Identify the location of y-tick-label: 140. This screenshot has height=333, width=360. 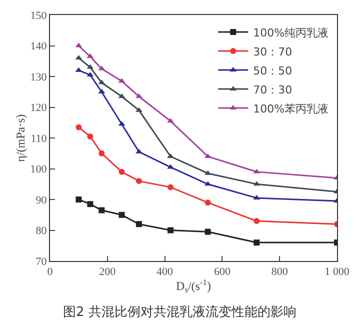
(39, 46).